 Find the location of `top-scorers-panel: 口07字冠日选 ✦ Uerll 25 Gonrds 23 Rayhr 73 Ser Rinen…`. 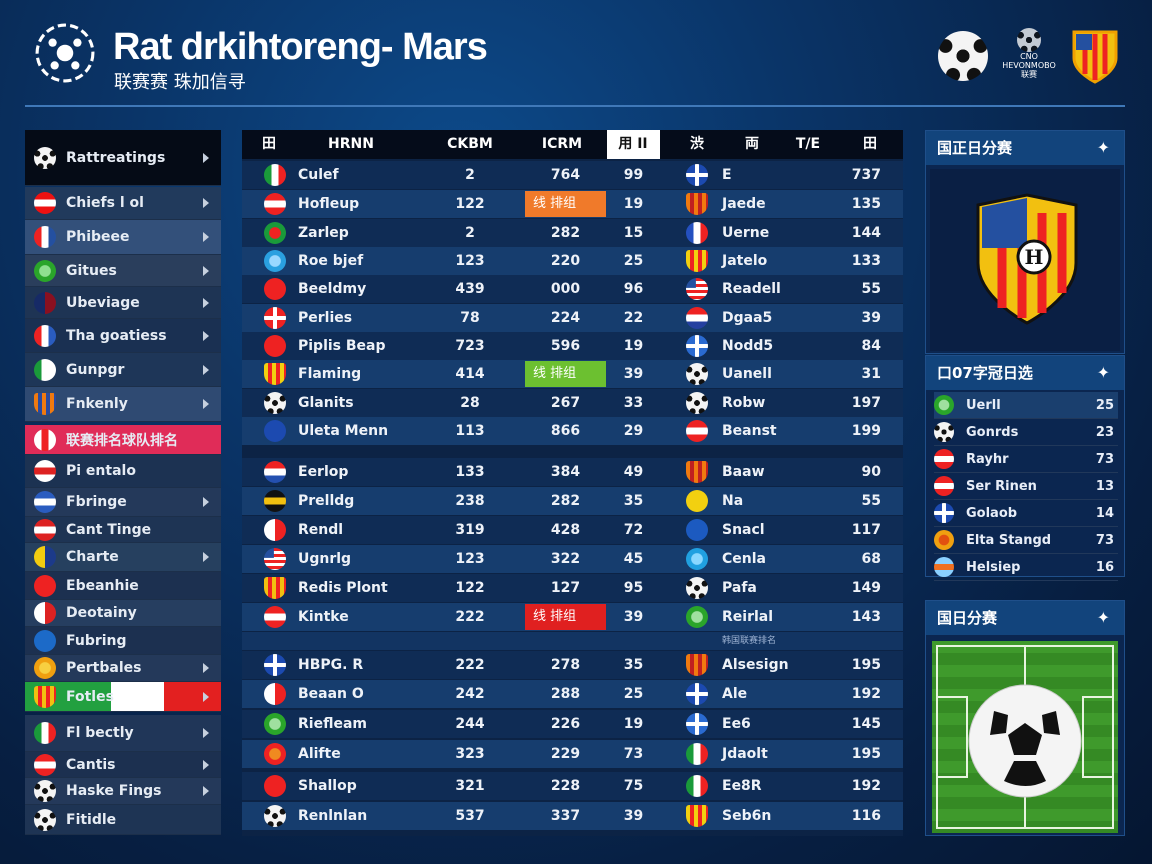

top-scorers-panel: 口07字冠日选 ✦ Uerll 25 Gonrds 23 Rayhr 73 Ser Rinen… is located at coordinates (1025, 468).